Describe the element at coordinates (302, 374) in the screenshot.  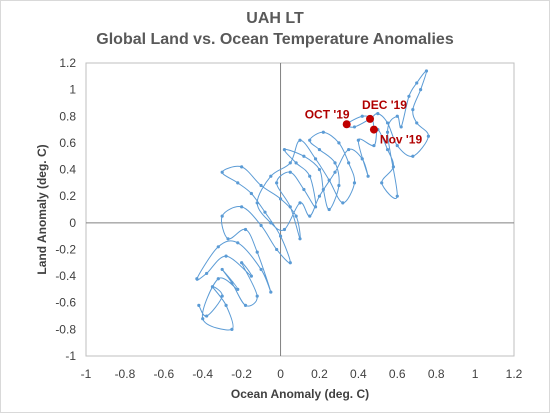
I see `x-tick-labels: -1 -0.8 -0.6 -0.4 -0.2 0 0.2 0.4 0.6 0.8 1 1.2` at that location.